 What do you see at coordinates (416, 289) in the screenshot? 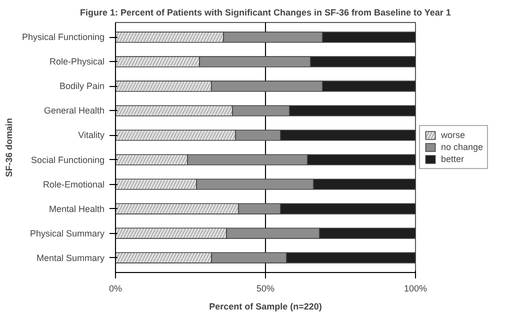
I see `x-tick-label: 100%` at bounding box center [416, 289].